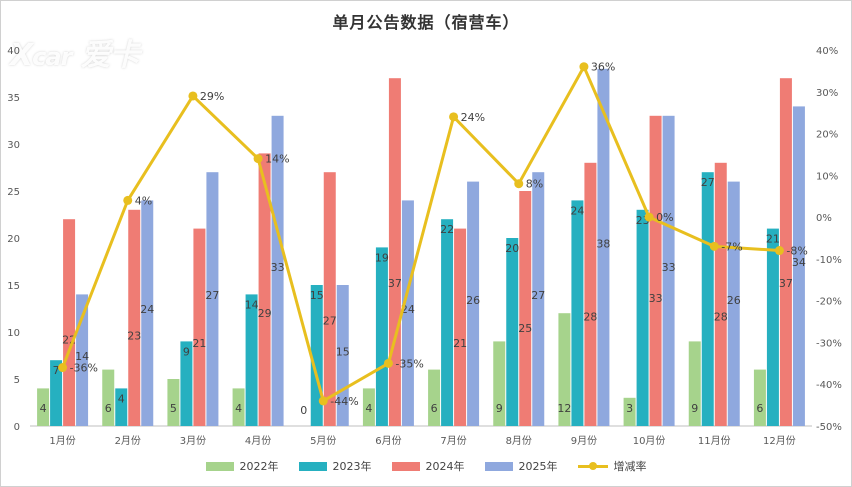  I want to click on bar-2024年-12月份, so click(785, 252).